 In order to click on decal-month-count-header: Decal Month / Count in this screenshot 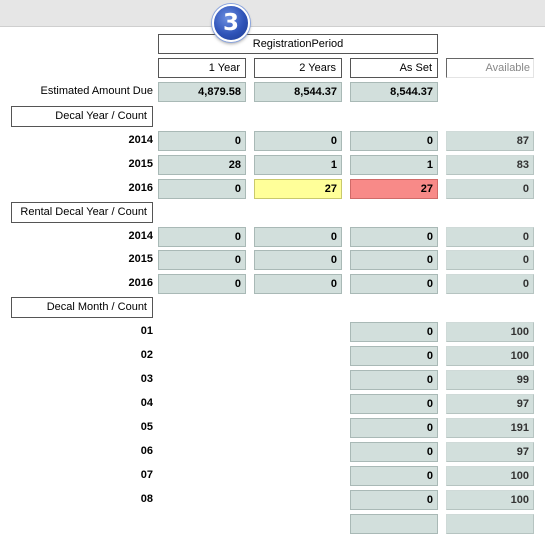, I will do `click(82, 307)`.